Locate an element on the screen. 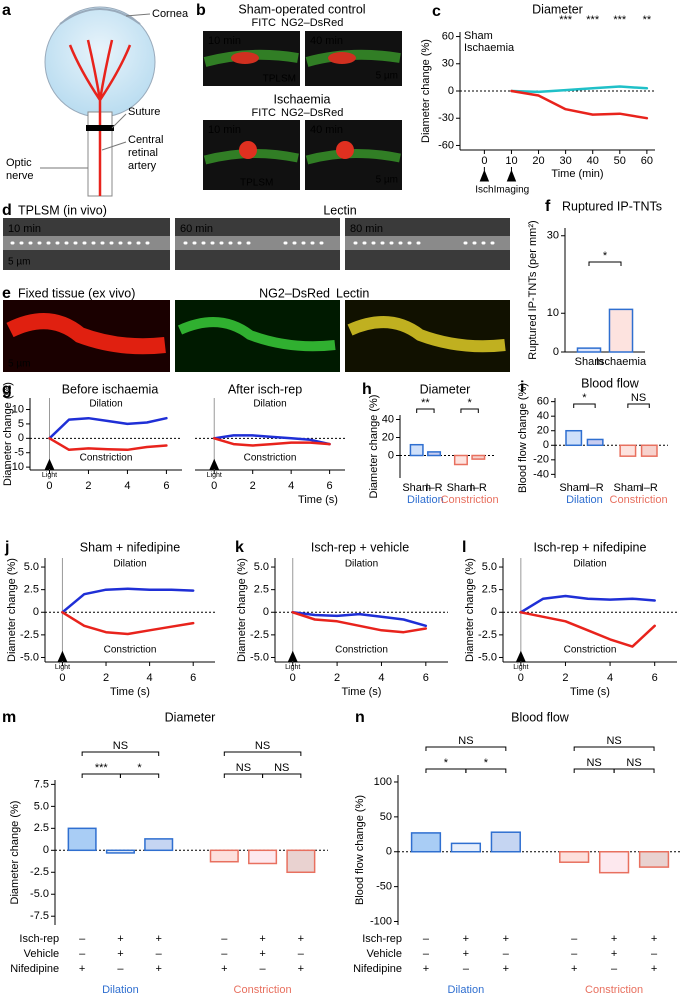  y-tick-label: 30 is located at coordinates (553, 236).